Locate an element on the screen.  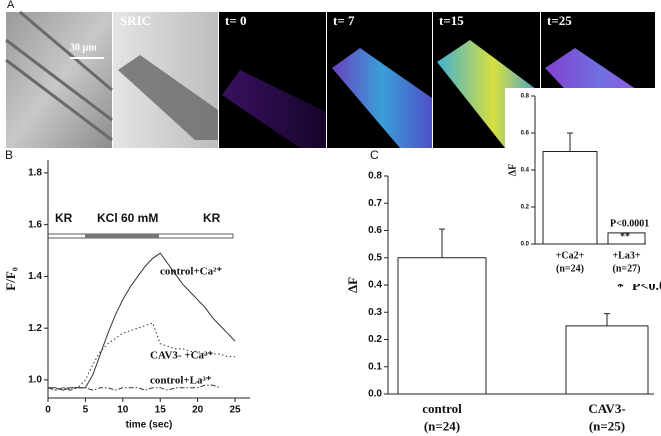
stimulus-kcl is located at coordinates (122, 236).